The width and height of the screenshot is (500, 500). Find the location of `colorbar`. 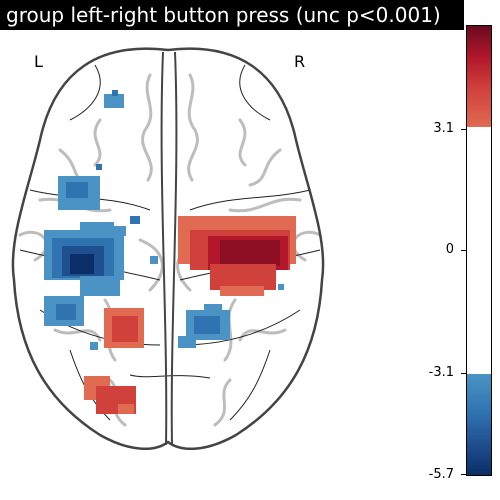

colorbar is located at coordinates (479, 250).